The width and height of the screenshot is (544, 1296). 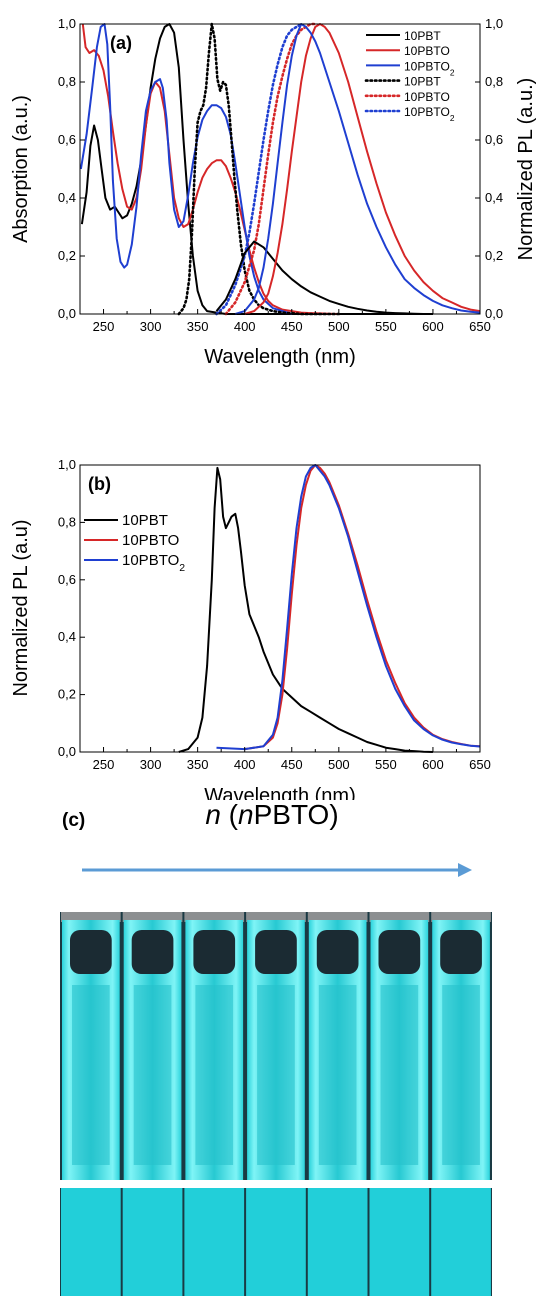 I want to click on chart-b-series, so click(x=329, y=608).